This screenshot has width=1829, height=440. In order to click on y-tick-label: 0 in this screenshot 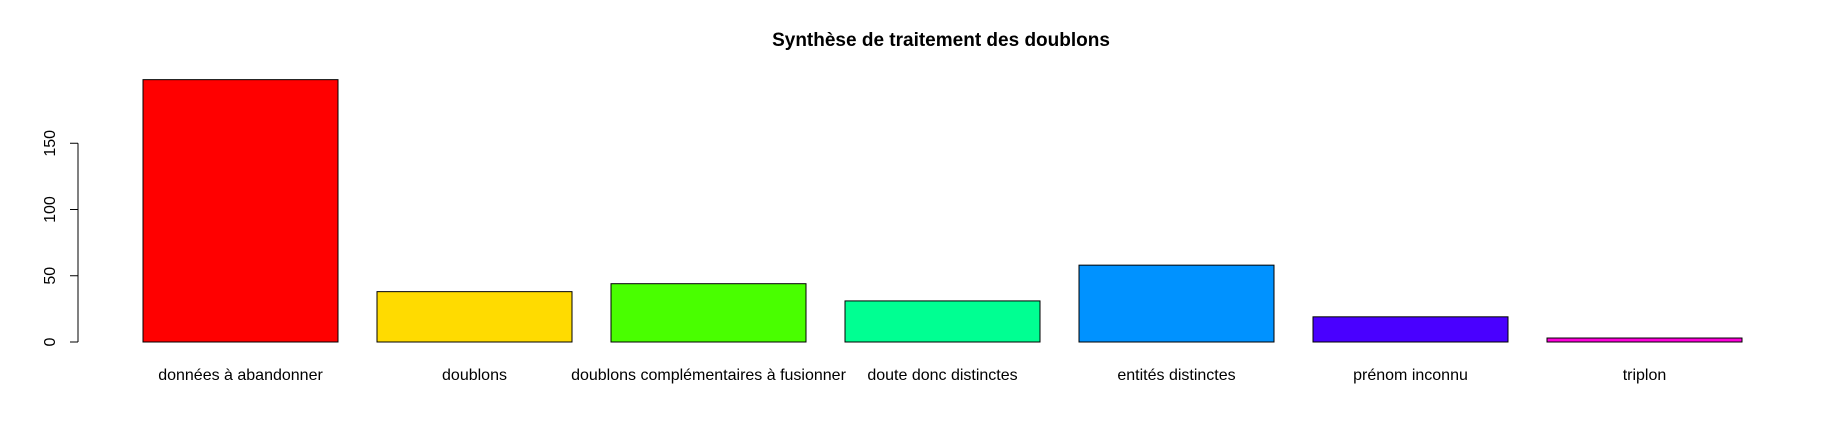, I will do `click(50, 341)`.